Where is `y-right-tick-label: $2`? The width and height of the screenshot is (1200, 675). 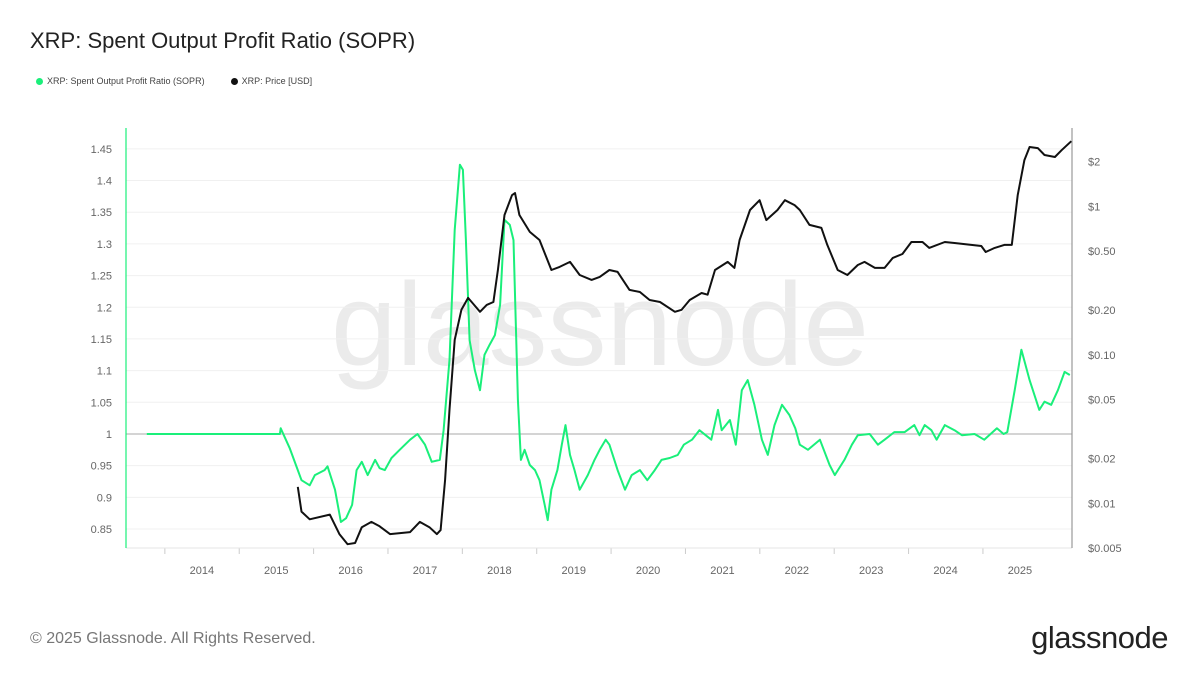
y-right-tick-label: $2 is located at coordinates (1094, 163).